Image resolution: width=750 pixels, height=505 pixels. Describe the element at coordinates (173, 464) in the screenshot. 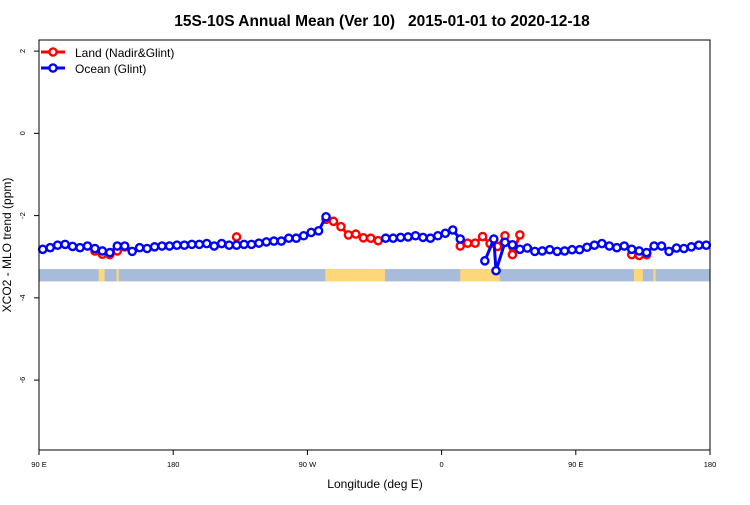

I see `x-tick-label: 180` at that location.